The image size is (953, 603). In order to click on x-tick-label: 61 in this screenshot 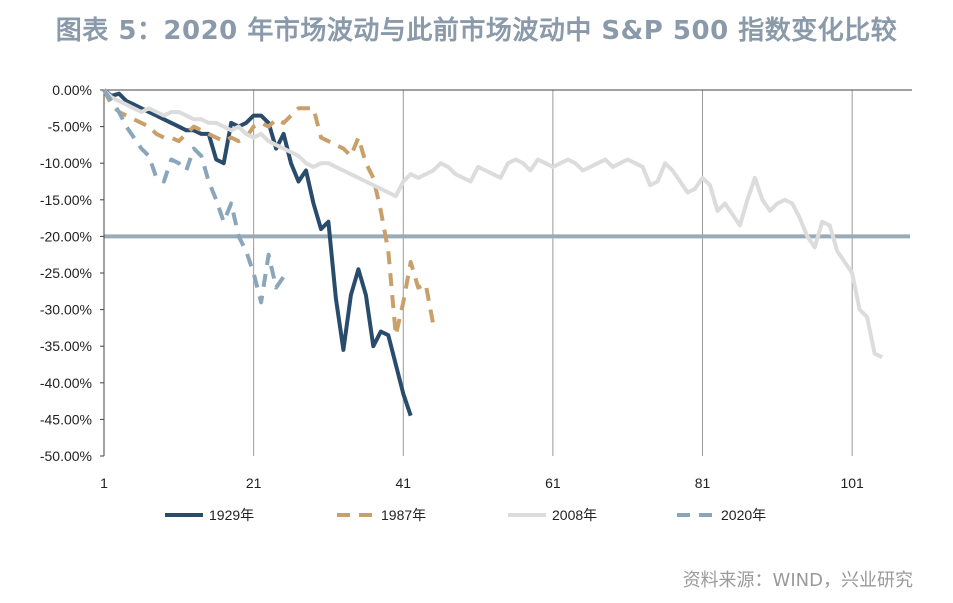, I will do `click(553, 483)`.